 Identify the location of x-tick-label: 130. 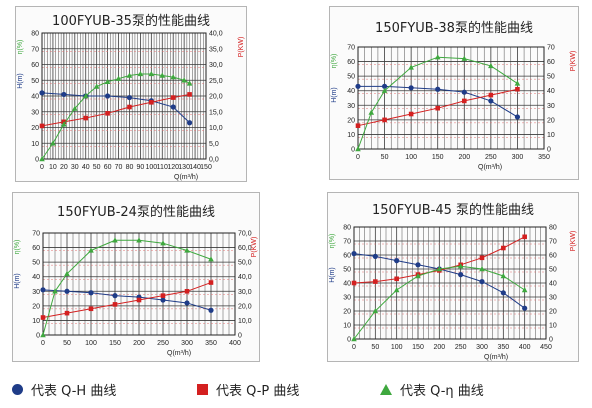
(184, 167).